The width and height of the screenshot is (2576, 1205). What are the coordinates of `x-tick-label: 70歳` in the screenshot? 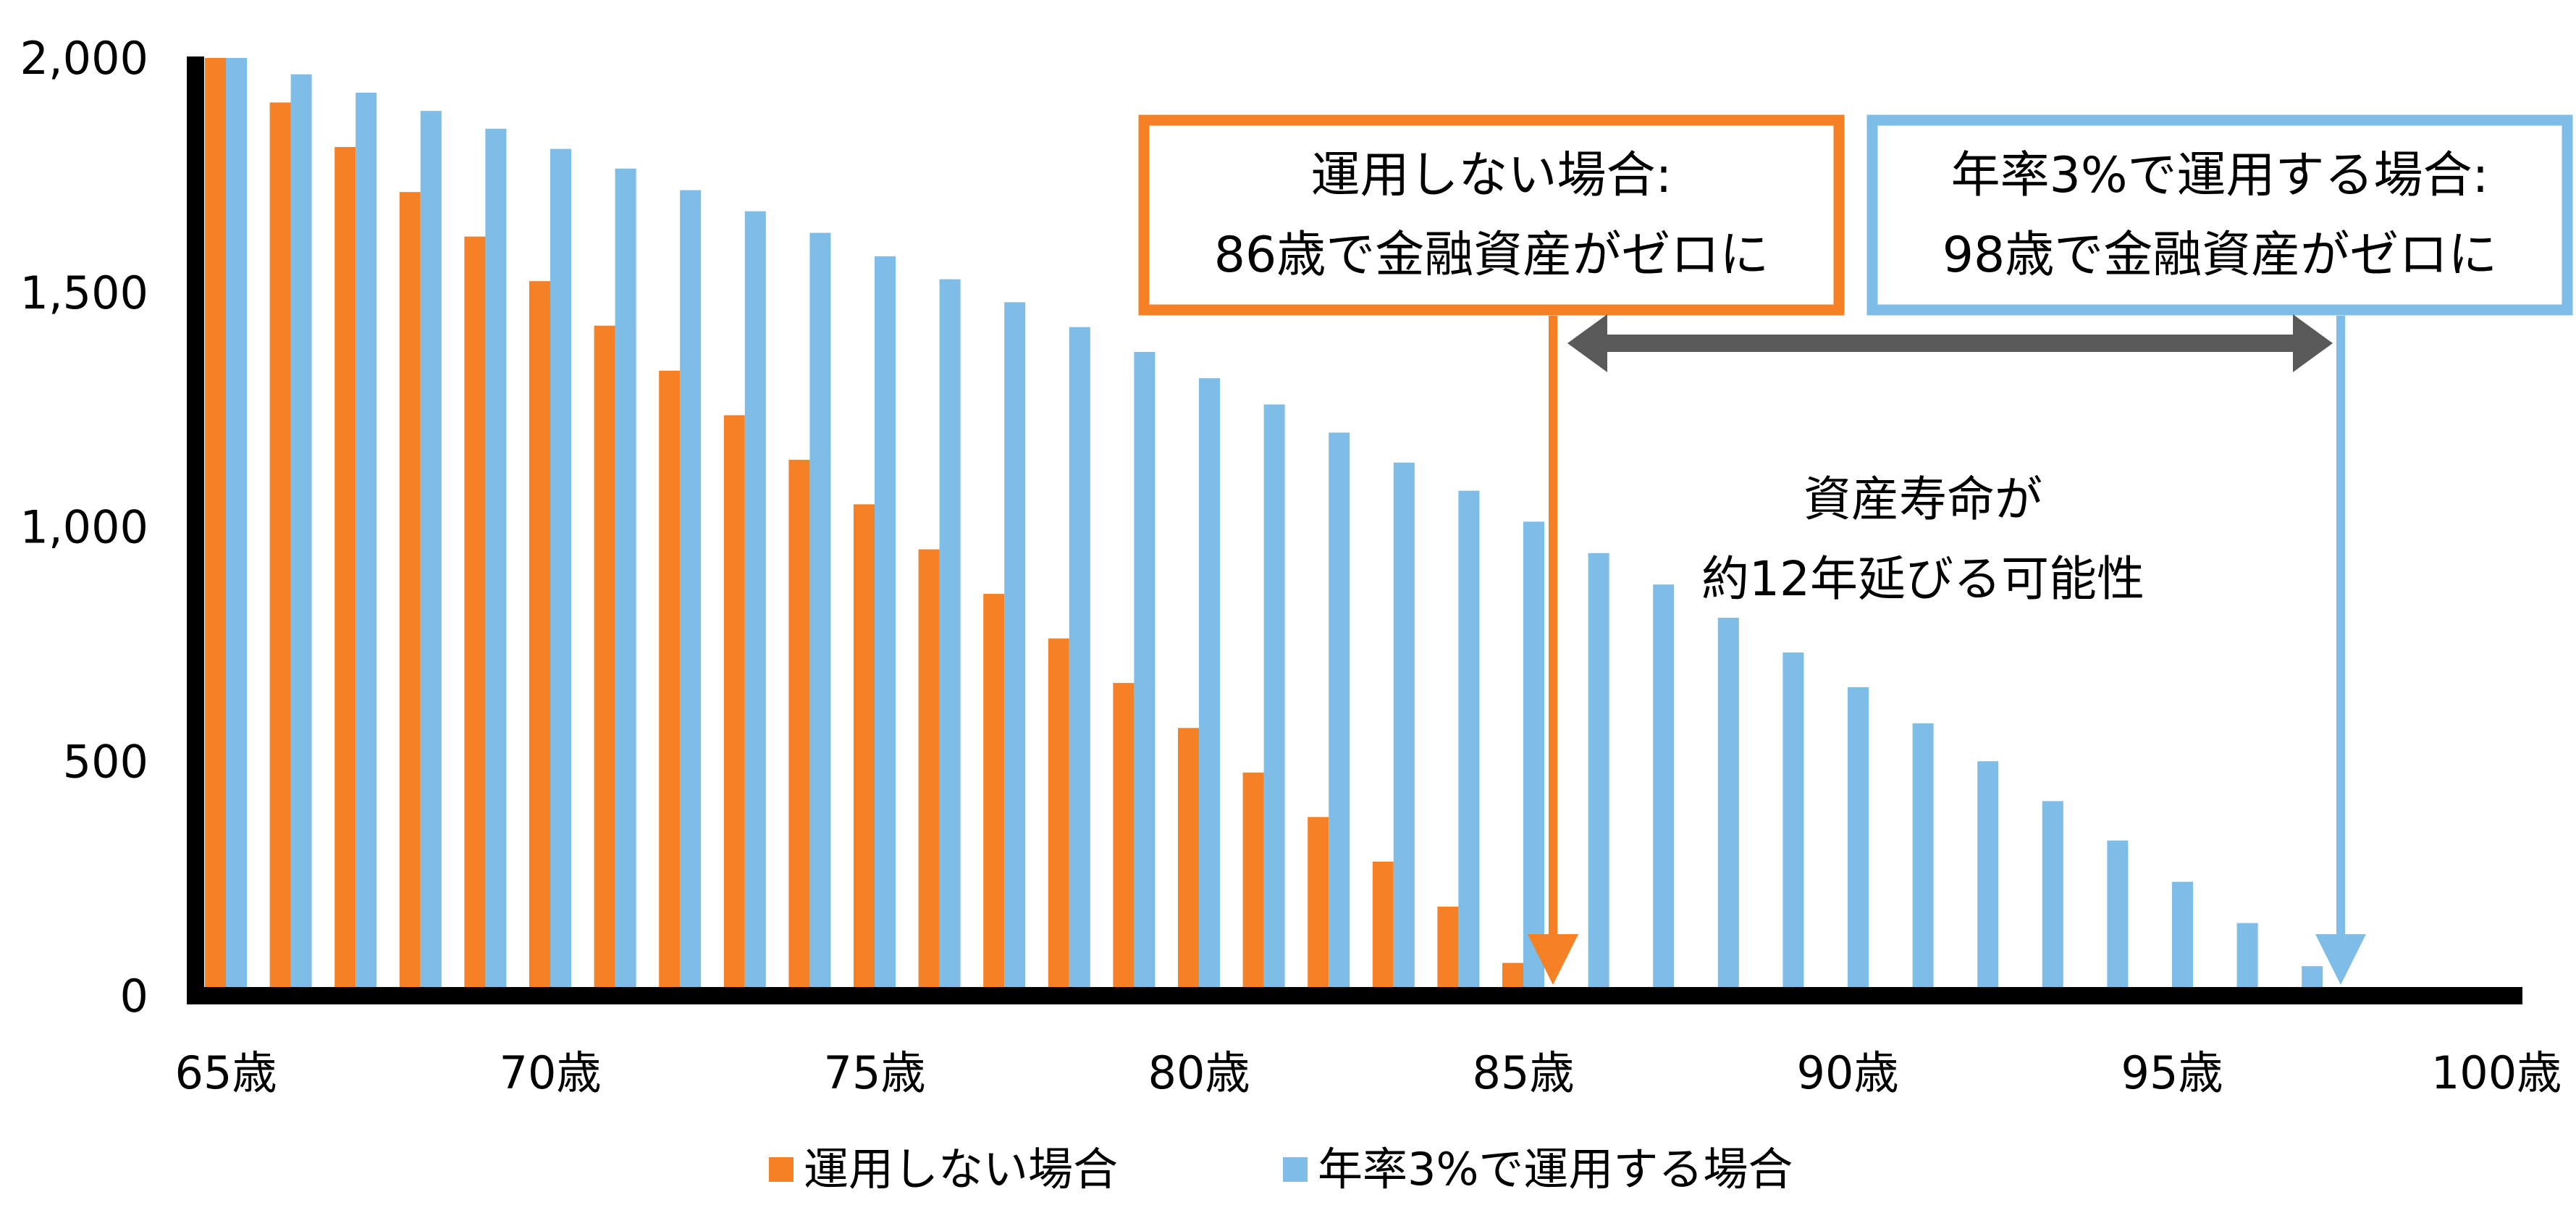 It's located at (551, 1072).